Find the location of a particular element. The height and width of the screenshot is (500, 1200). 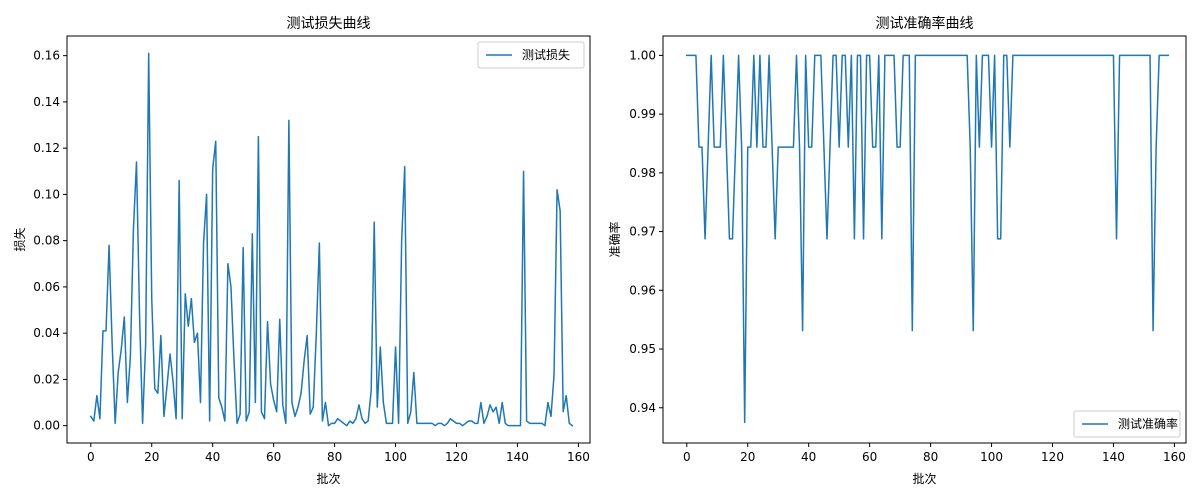

loss-y-tick-label: 0.00 is located at coordinates (46, 426).